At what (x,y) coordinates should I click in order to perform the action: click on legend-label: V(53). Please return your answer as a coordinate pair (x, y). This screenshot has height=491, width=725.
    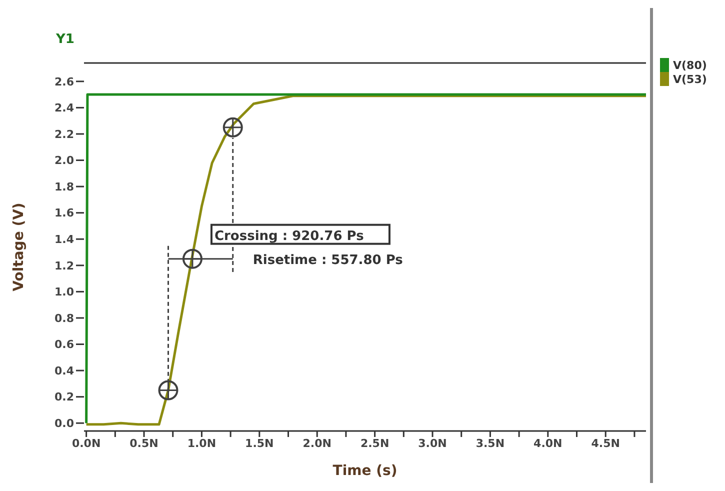
    Looking at the image, I should click on (690, 79).